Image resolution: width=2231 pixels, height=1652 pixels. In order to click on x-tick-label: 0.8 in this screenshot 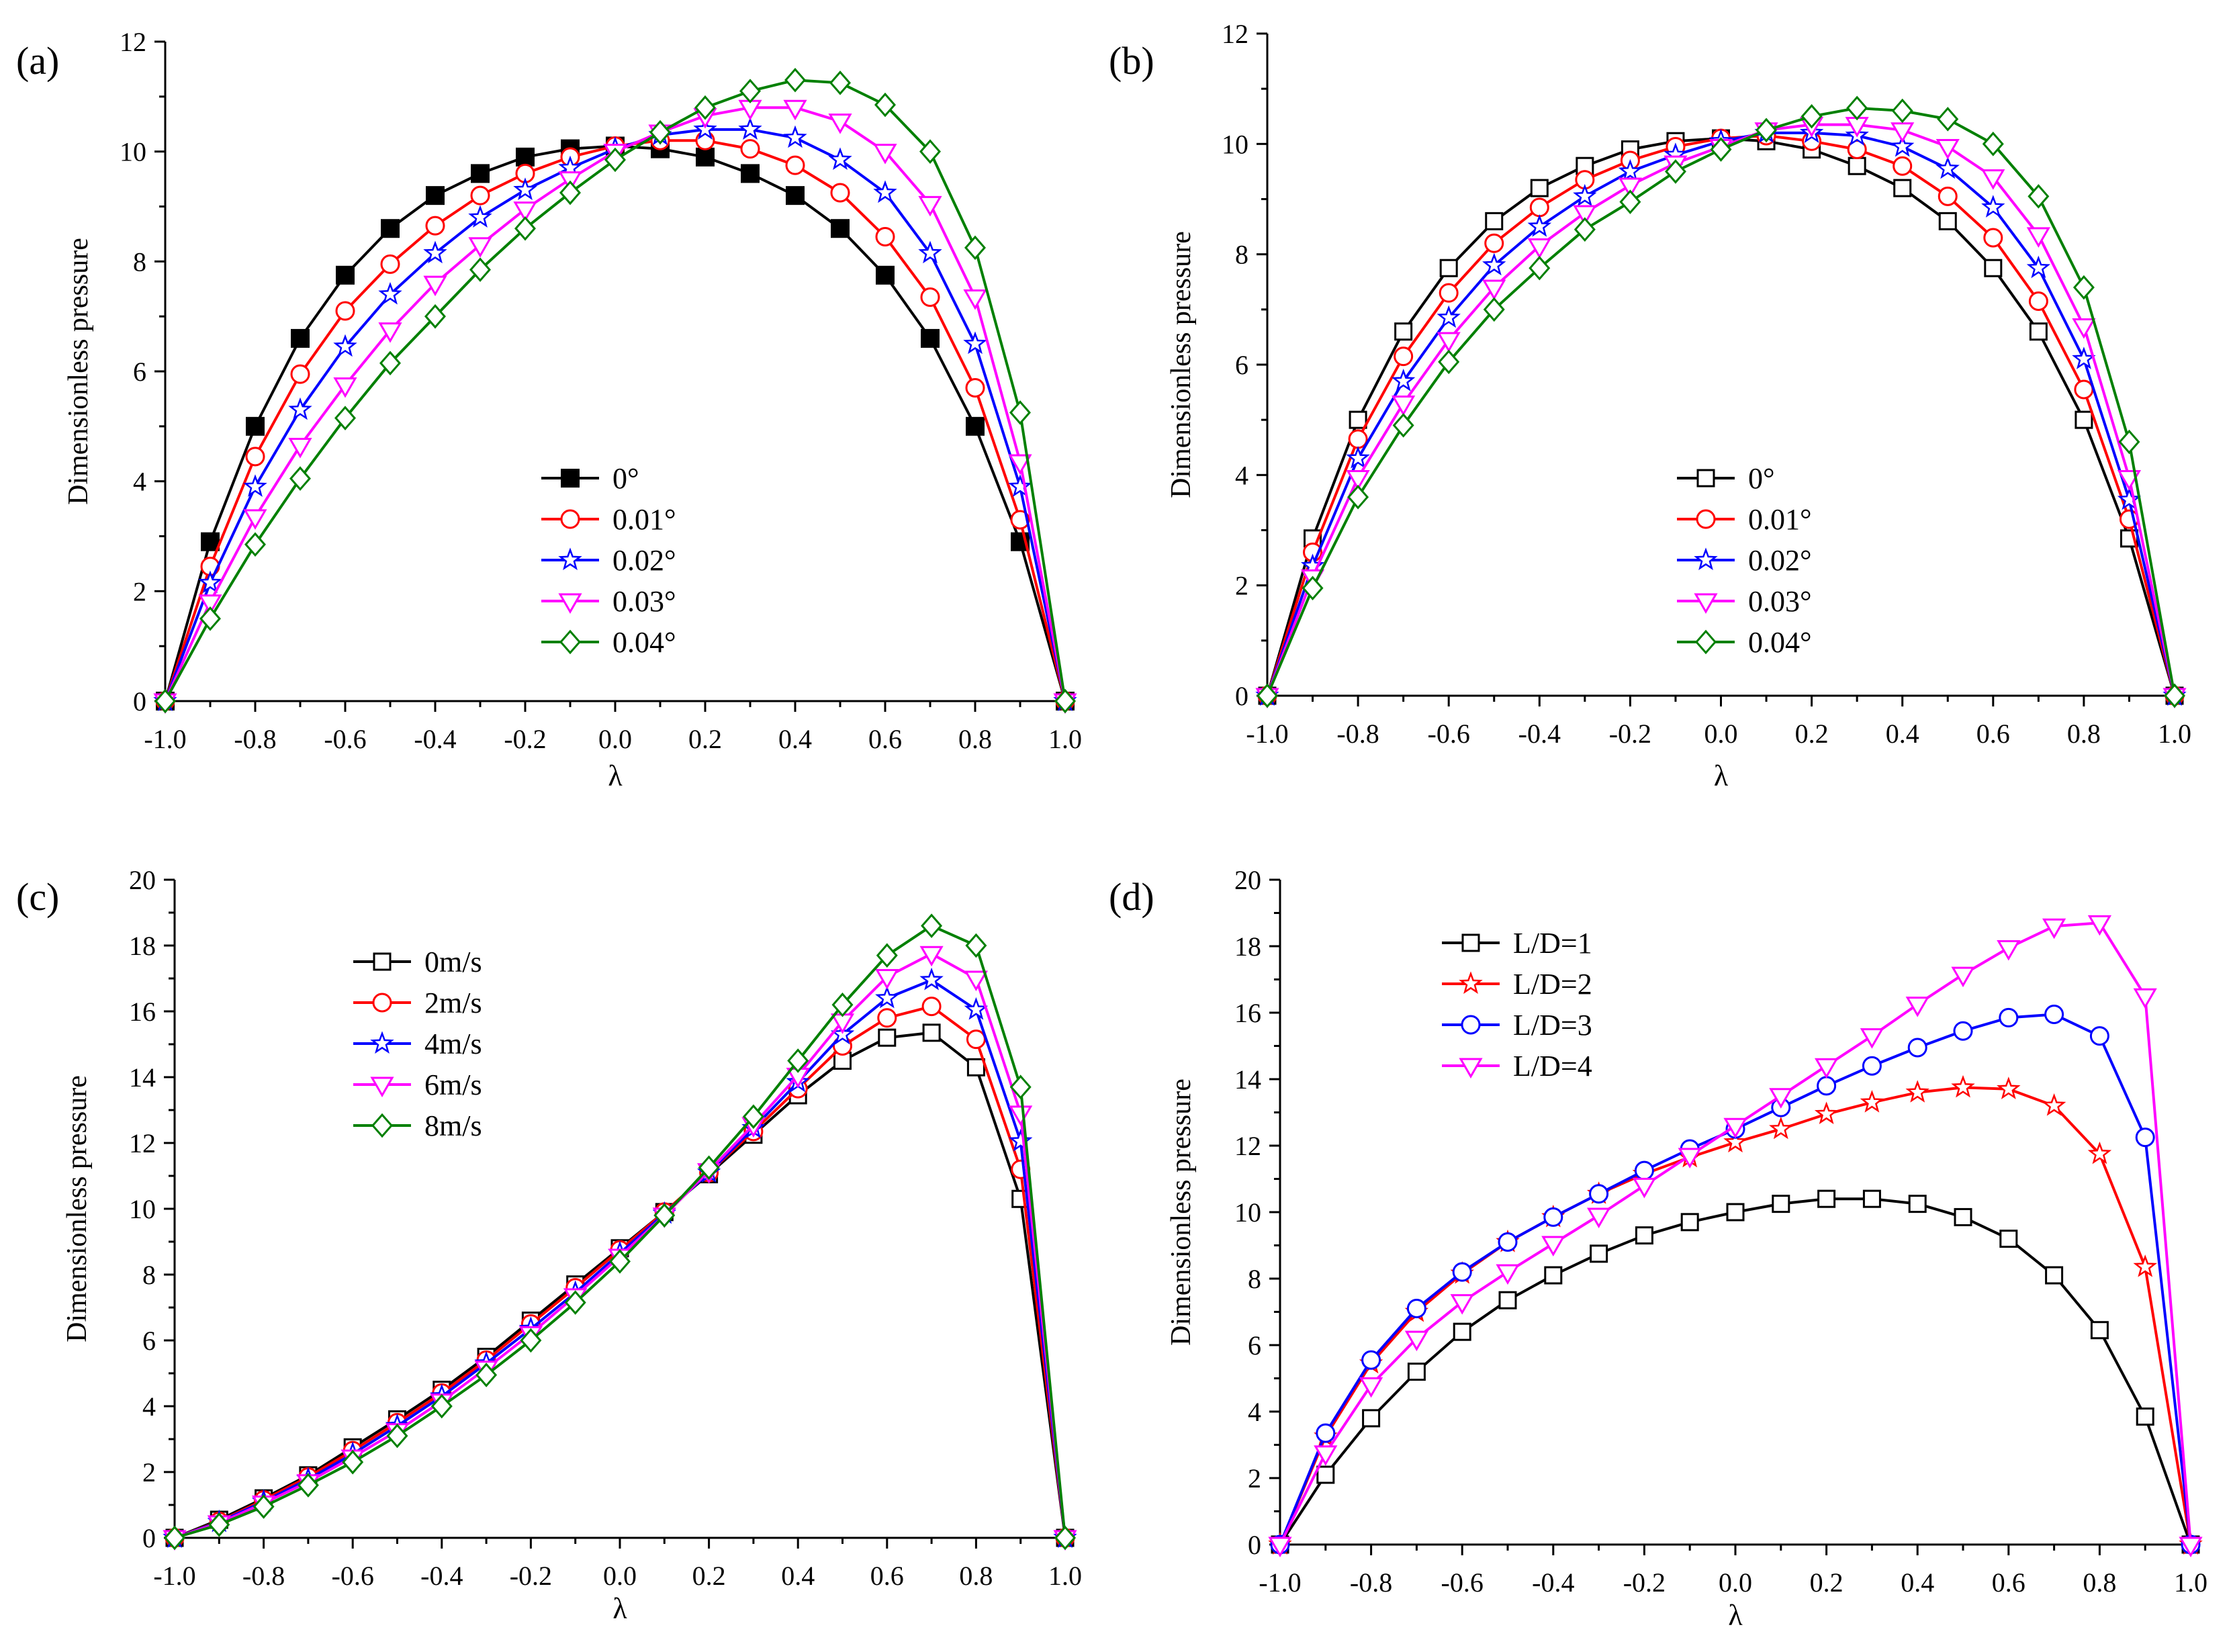, I will do `click(2099, 1582)`.